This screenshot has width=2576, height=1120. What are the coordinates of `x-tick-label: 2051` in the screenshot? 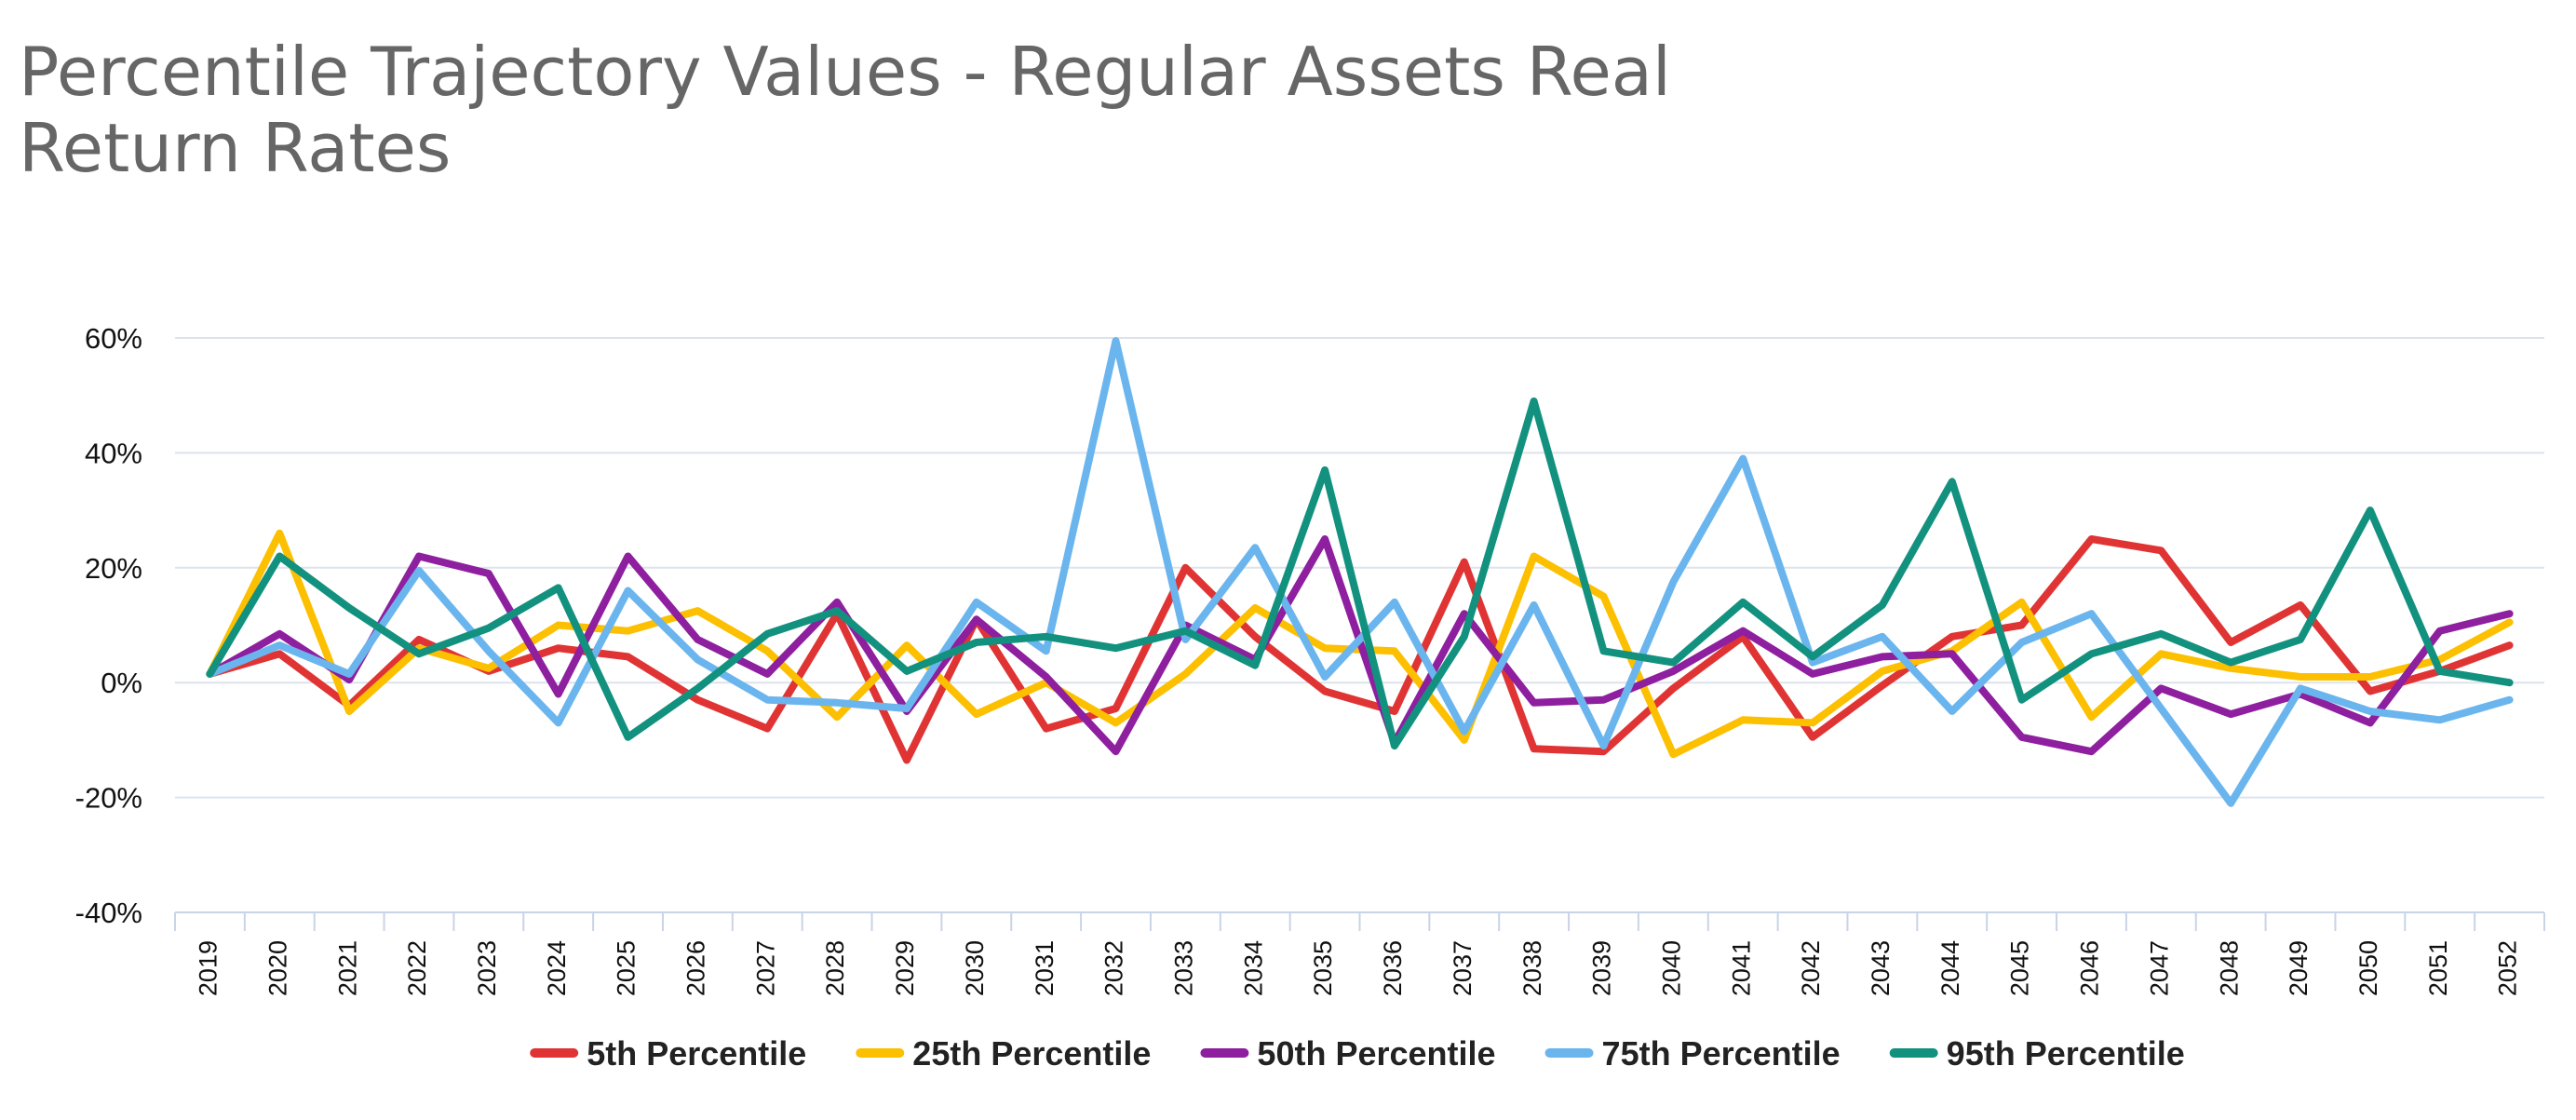 It's located at (2438, 968).